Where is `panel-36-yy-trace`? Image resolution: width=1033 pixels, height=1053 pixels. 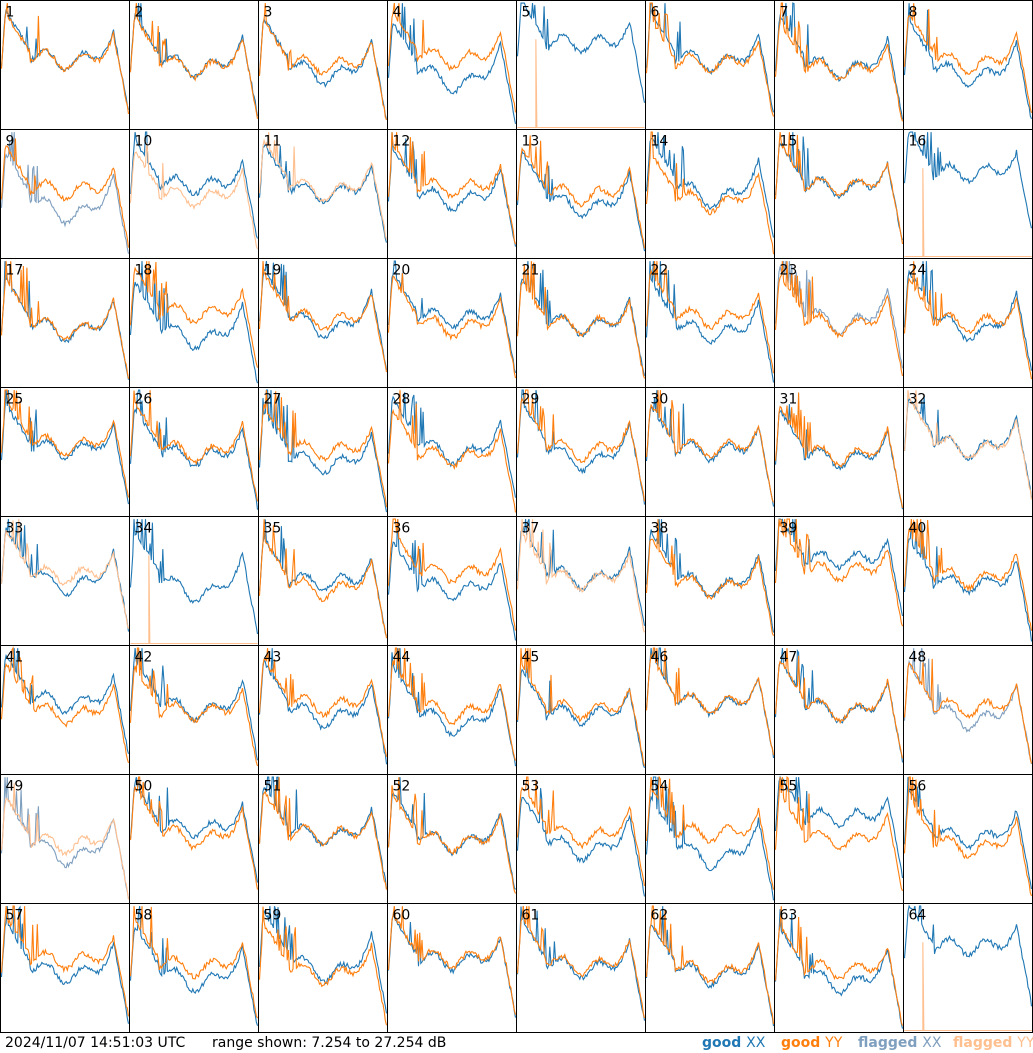
panel-36-yy-trace is located at coordinates (452, 574).